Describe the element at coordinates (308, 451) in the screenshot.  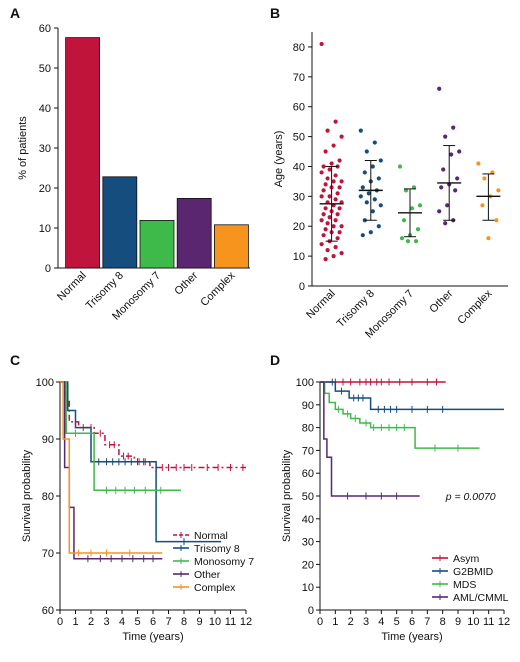
I see `panel-d-y-tick-label: 70` at that location.